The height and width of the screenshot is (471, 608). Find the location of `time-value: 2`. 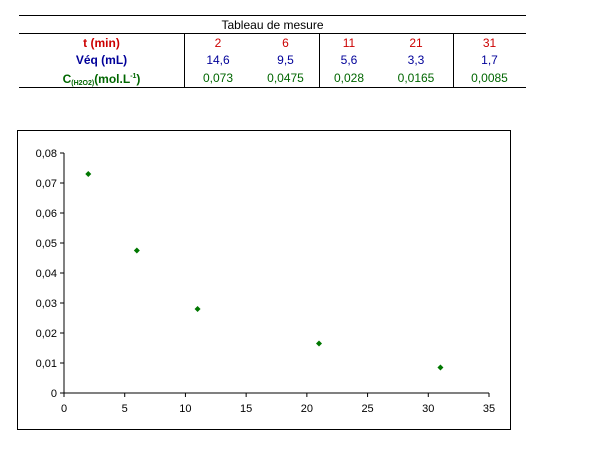

time-value: 2 is located at coordinates (218, 43).